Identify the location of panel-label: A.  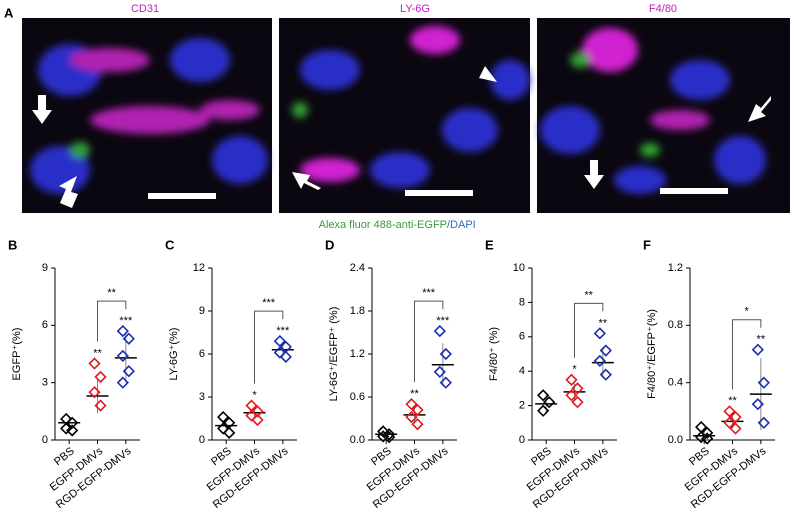
(9, 12).